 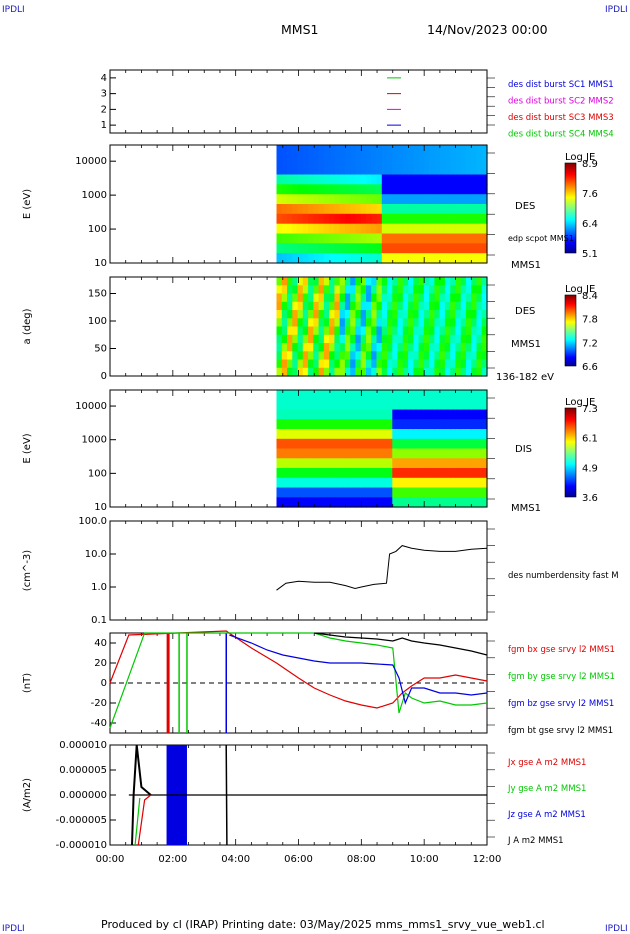 What do you see at coordinates (100, 263) in the screenshot?
I see `y-tick-label-1: 10` at bounding box center [100, 263].